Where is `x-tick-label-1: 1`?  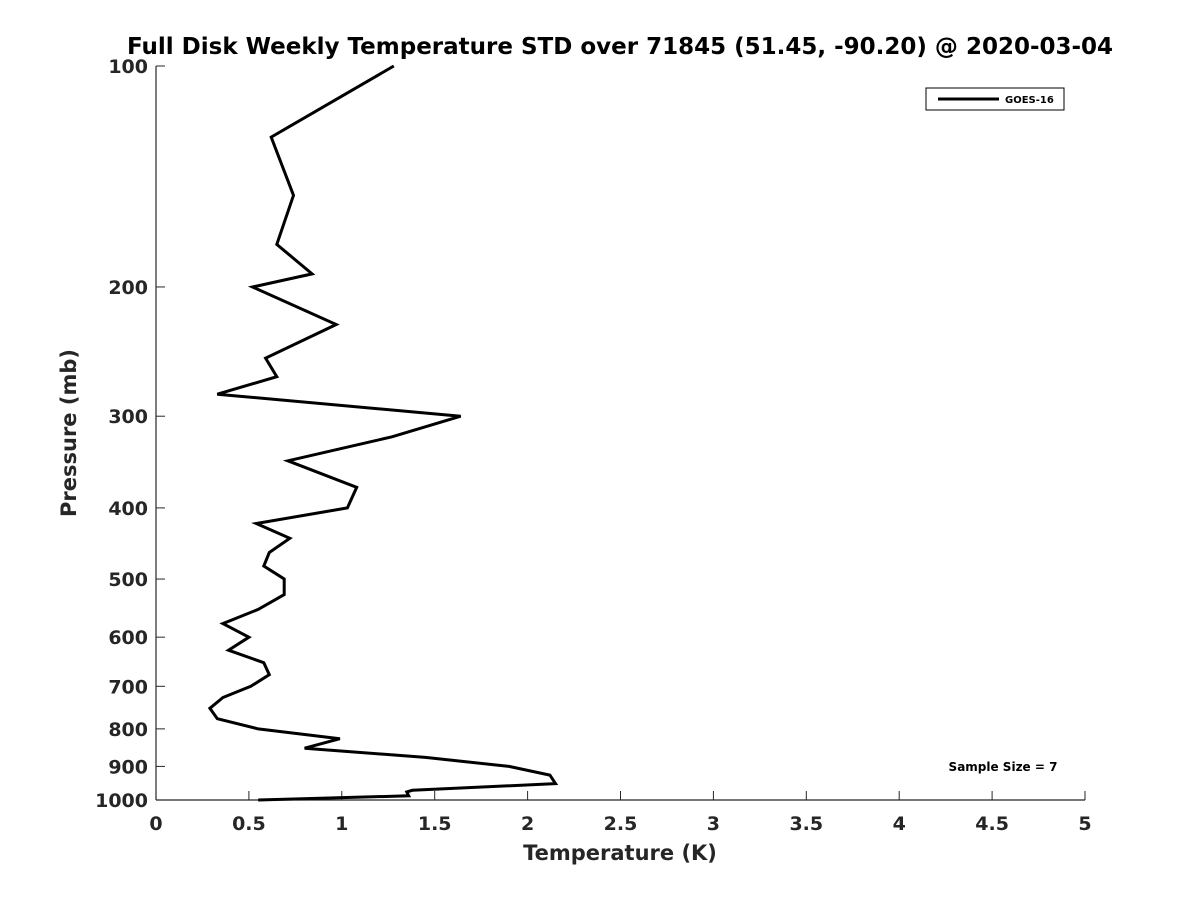
x-tick-label-1: 1 is located at coordinates (341, 824).